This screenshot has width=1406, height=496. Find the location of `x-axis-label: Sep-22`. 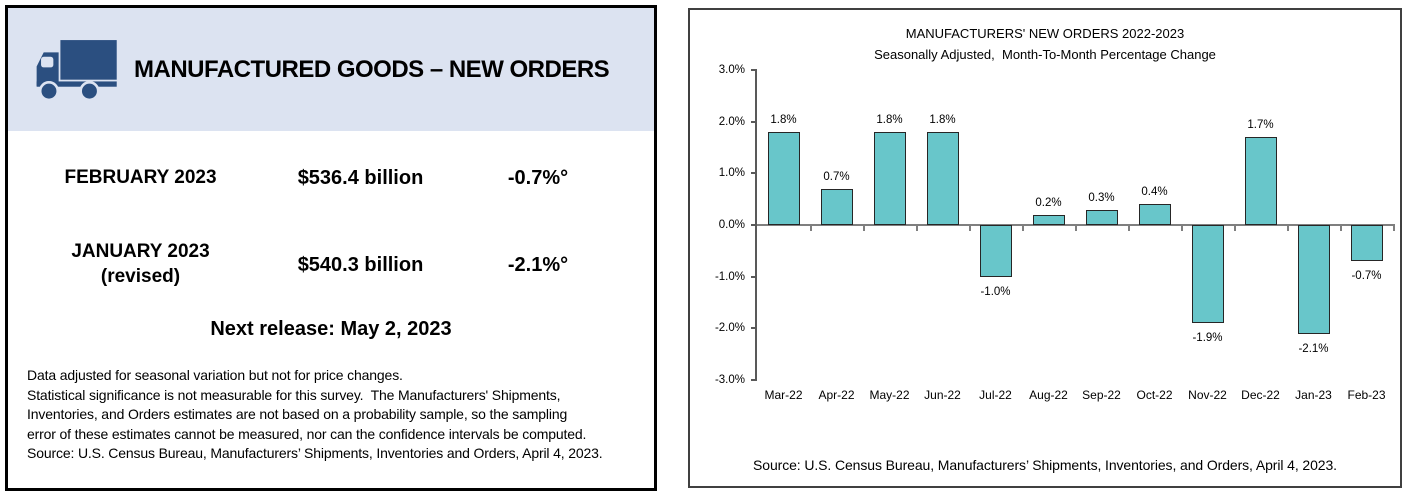

x-axis-label: Sep-22 is located at coordinates (1101, 395).